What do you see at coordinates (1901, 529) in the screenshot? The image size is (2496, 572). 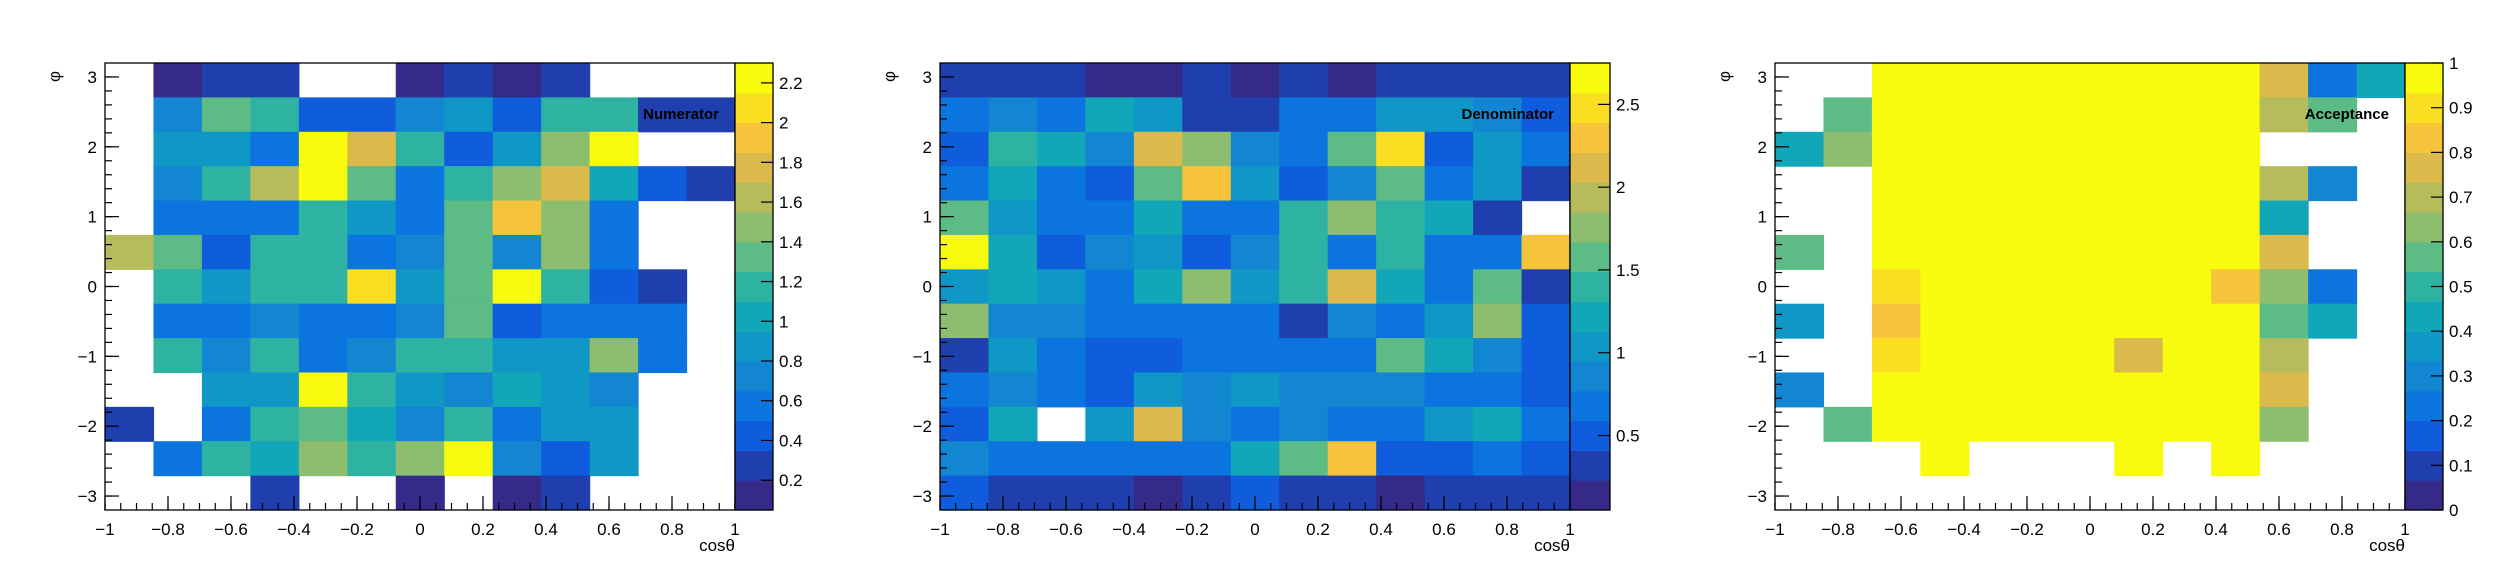 I see `x-tick-label: −0.6` at bounding box center [1901, 529].